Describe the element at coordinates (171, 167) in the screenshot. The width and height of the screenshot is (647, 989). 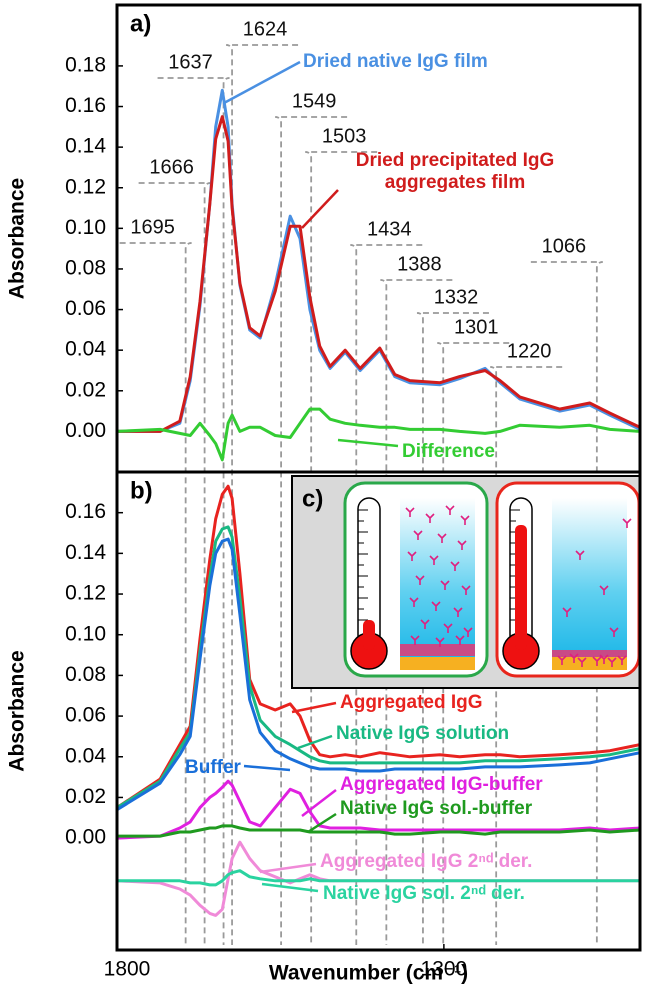
I see `peak-label: 1666` at that location.